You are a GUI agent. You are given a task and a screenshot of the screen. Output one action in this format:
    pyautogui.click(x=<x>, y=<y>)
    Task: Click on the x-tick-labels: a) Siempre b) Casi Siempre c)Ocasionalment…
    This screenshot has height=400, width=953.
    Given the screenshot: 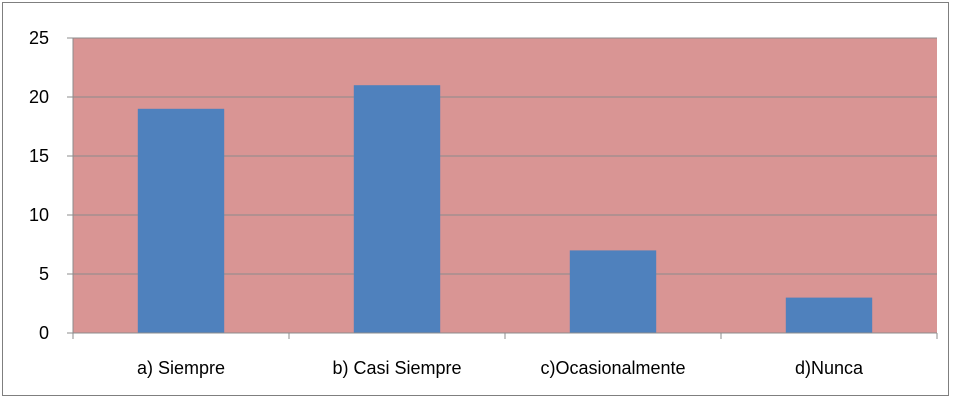 What is the action you would take?
    pyautogui.click(x=500, y=368)
    